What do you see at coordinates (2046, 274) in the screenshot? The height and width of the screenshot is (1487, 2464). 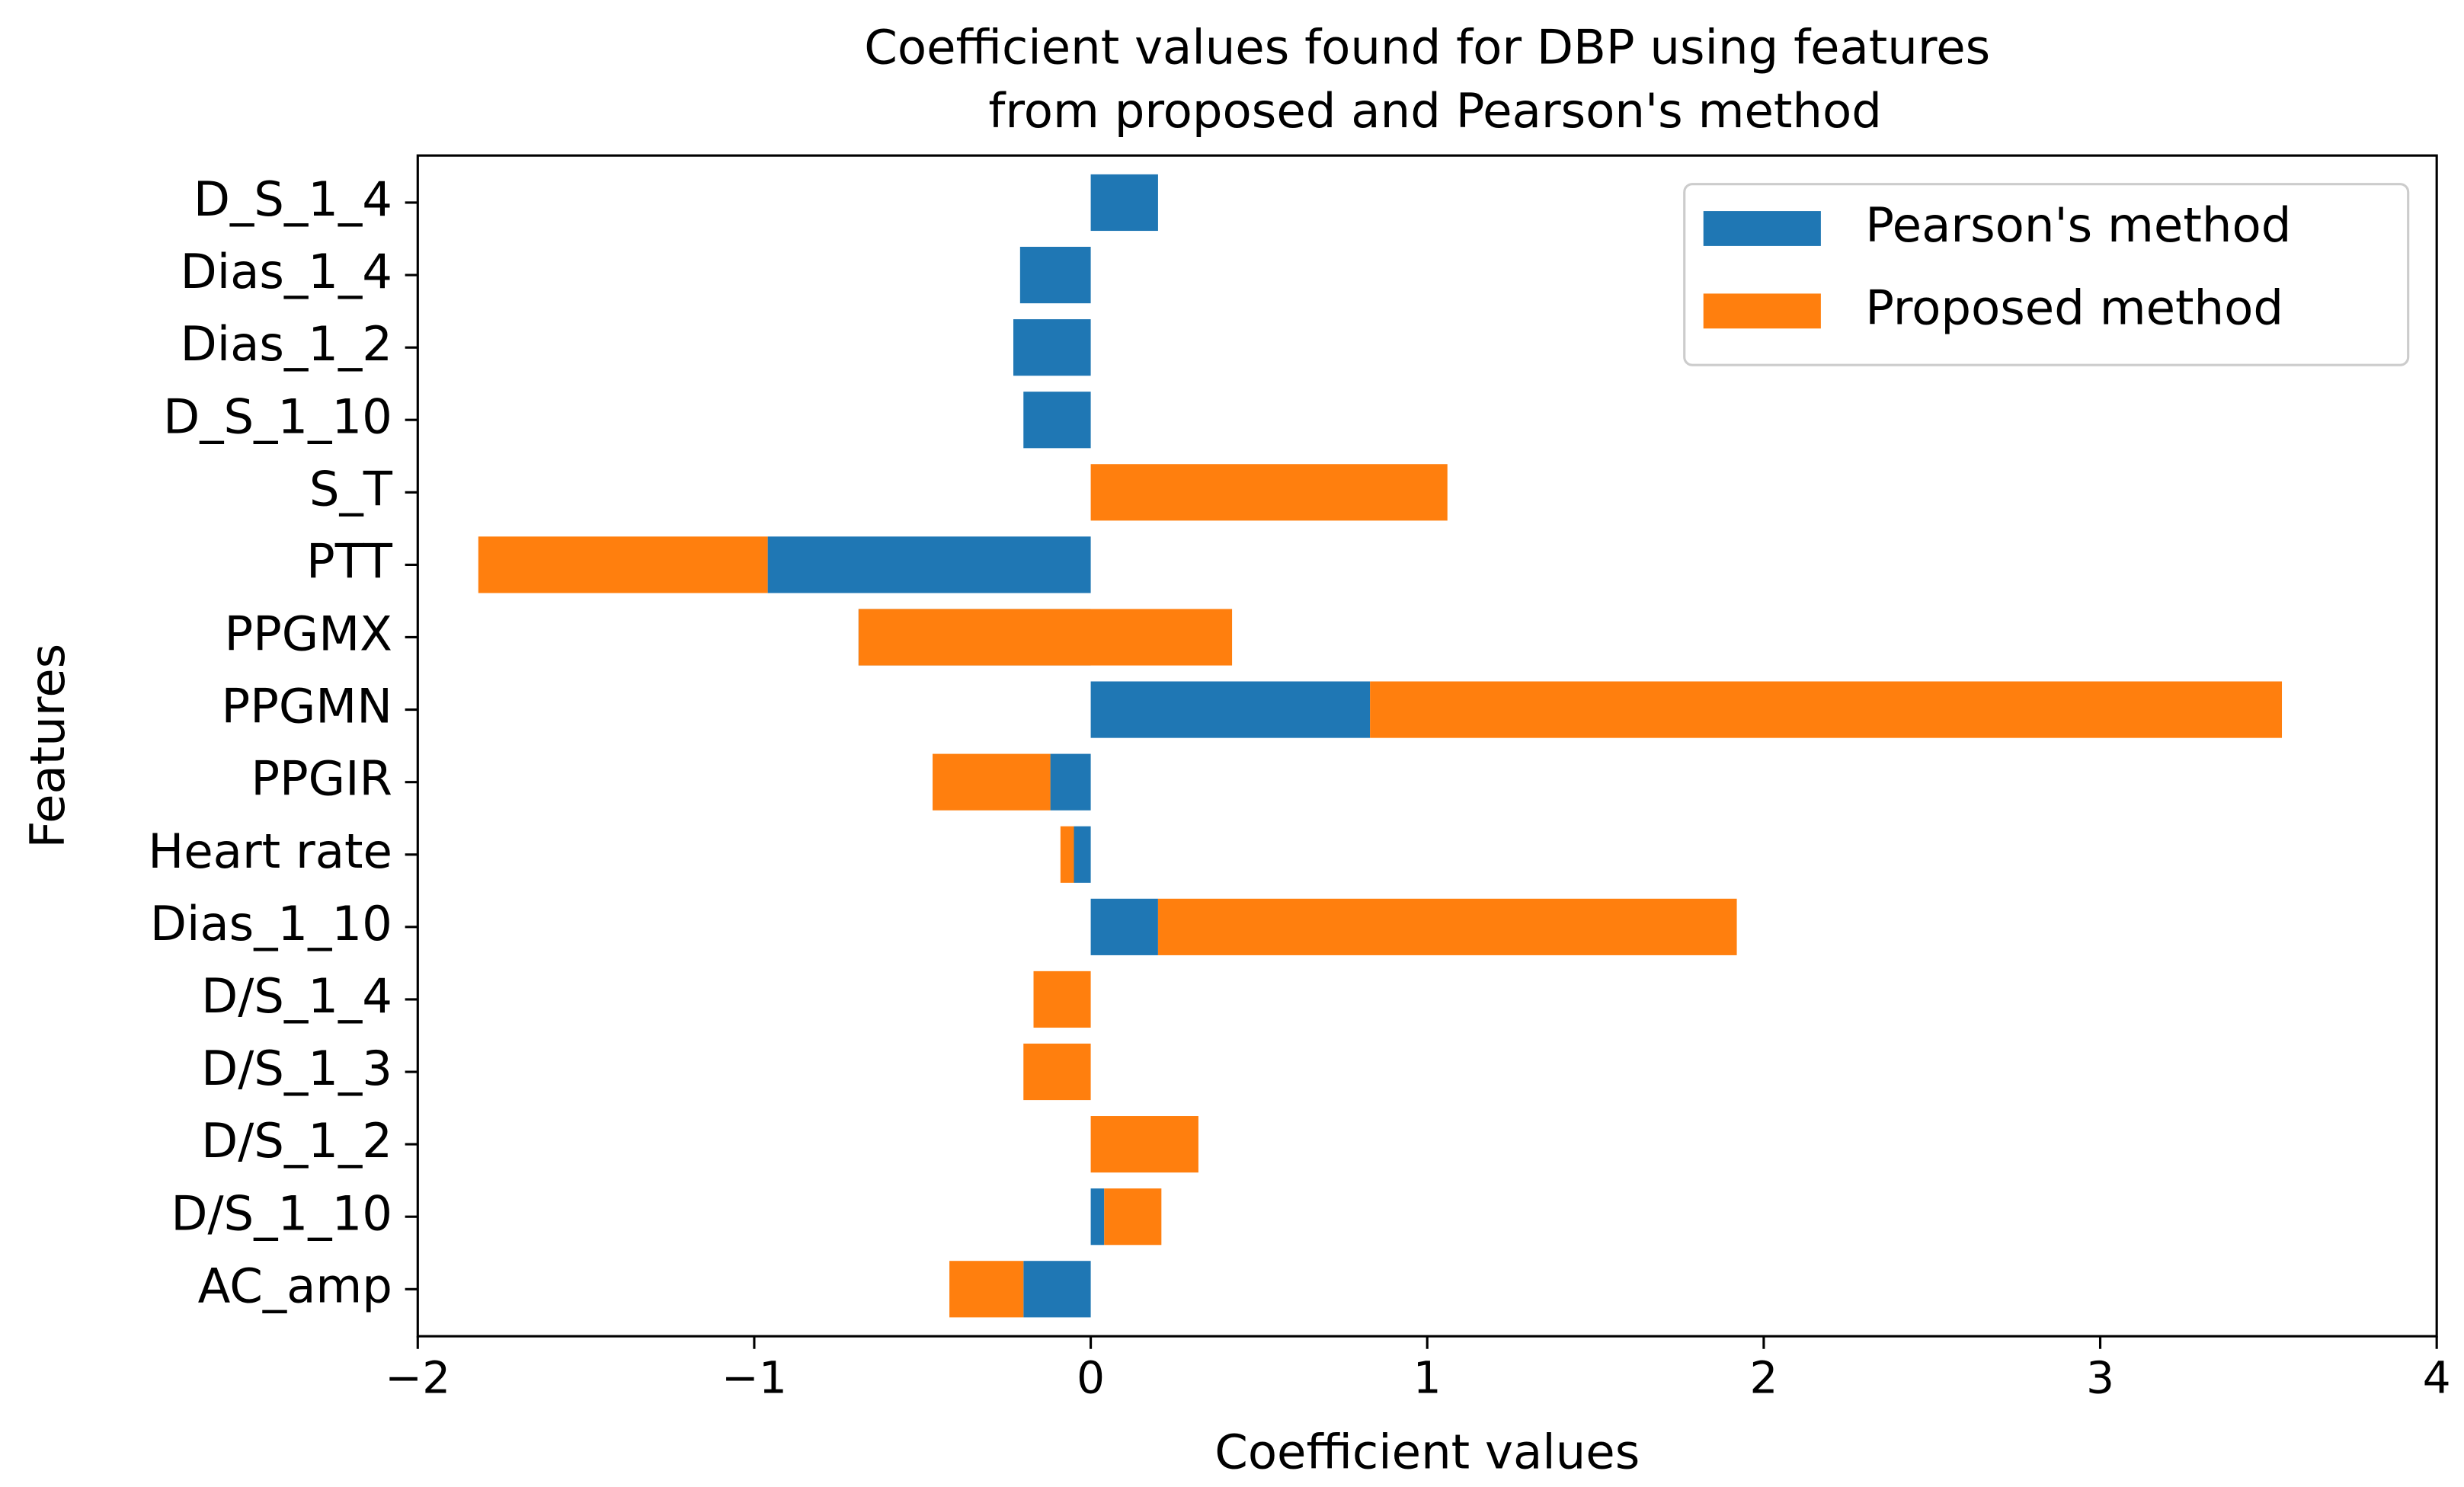 I see `legend-box` at bounding box center [2046, 274].